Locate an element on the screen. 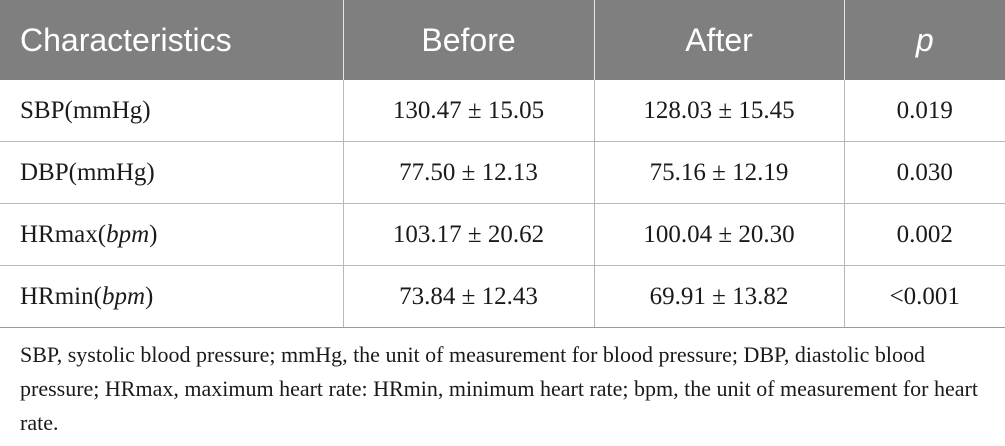 The image size is (1005, 446). header-after: After is located at coordinates (719, 40).